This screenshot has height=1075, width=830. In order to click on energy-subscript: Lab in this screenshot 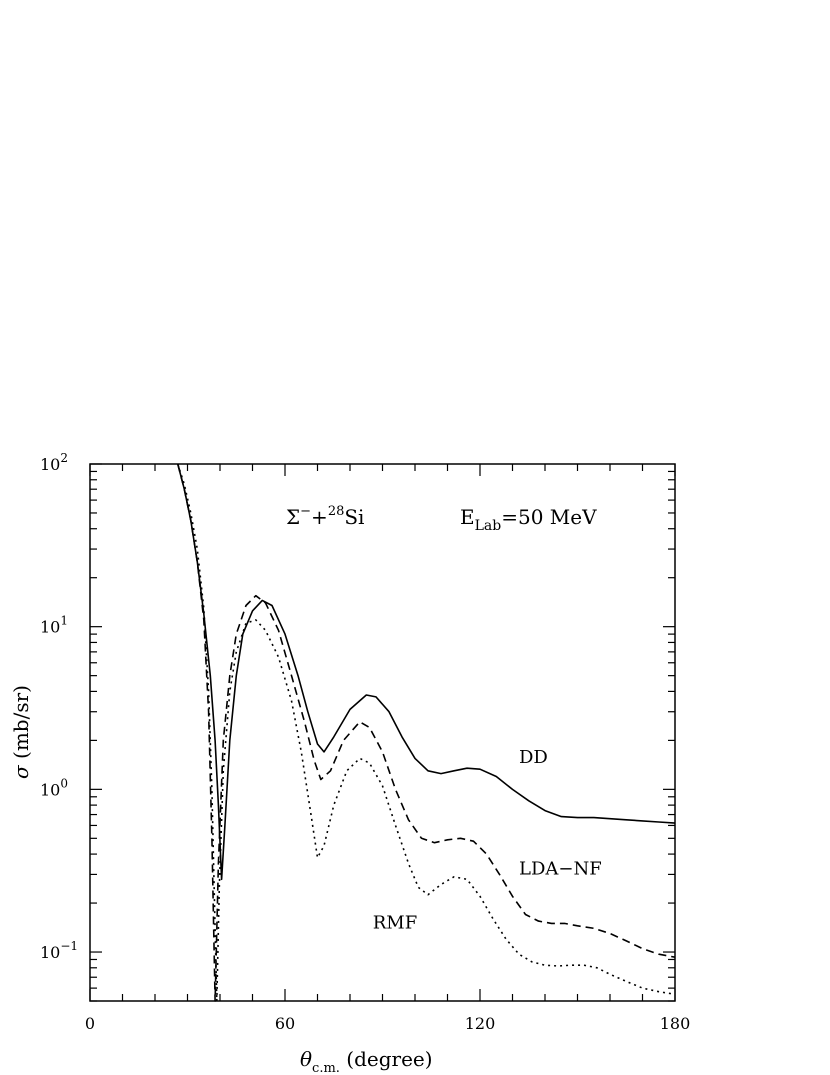, I will do `click(488, 526)`.